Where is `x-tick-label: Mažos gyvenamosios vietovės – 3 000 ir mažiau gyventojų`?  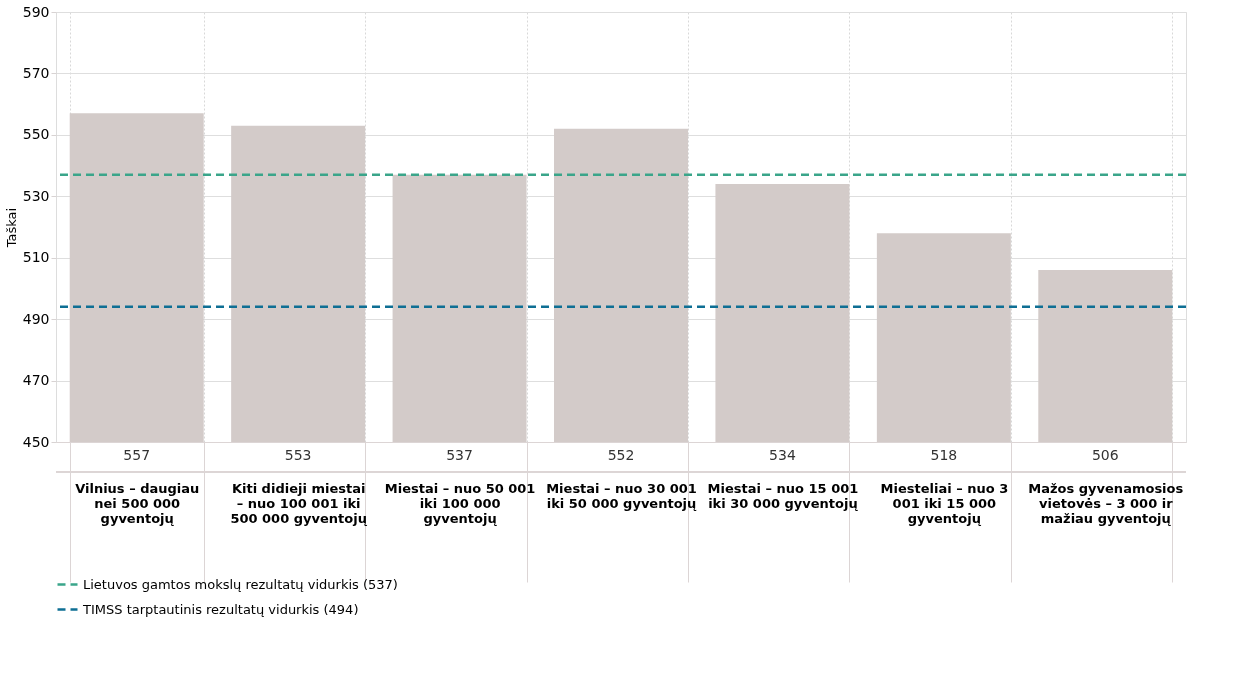 x-tick-label: Mažos gyvenamosios vietovės – 3 000 ir mažiau gyventojų is located at coordinates (1106, 503).